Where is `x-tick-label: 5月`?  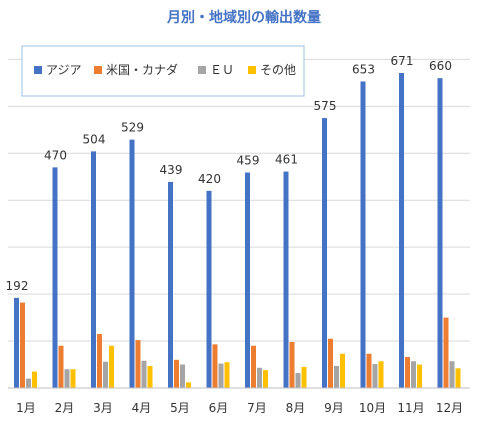 x-tick-label: 5月 is located at coordinates (180, 408).